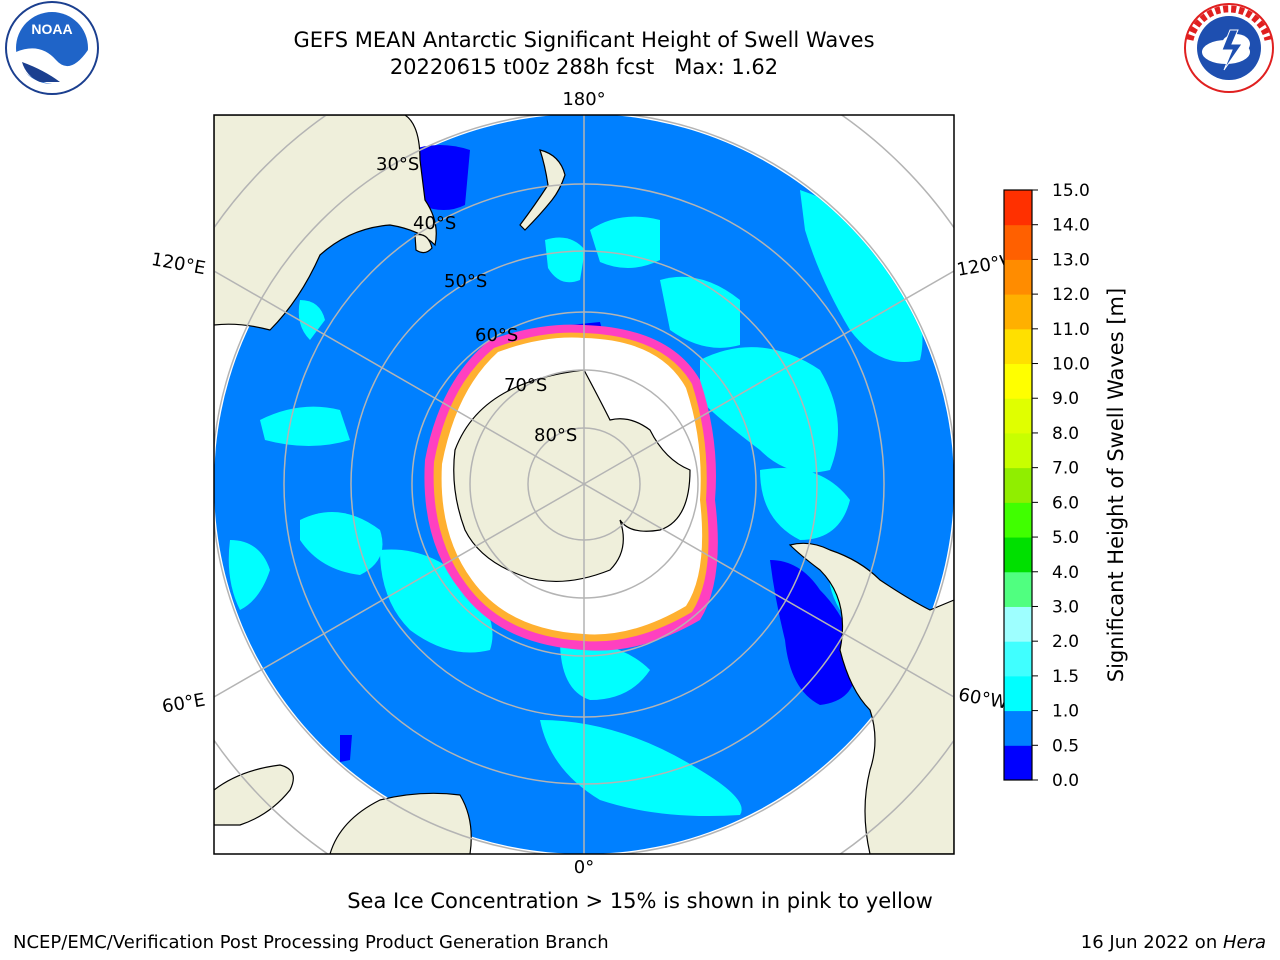 The width and height of the screenshot is (1280, 960). I want to click on lon-label-60e: 60°E, so click(184, 704).